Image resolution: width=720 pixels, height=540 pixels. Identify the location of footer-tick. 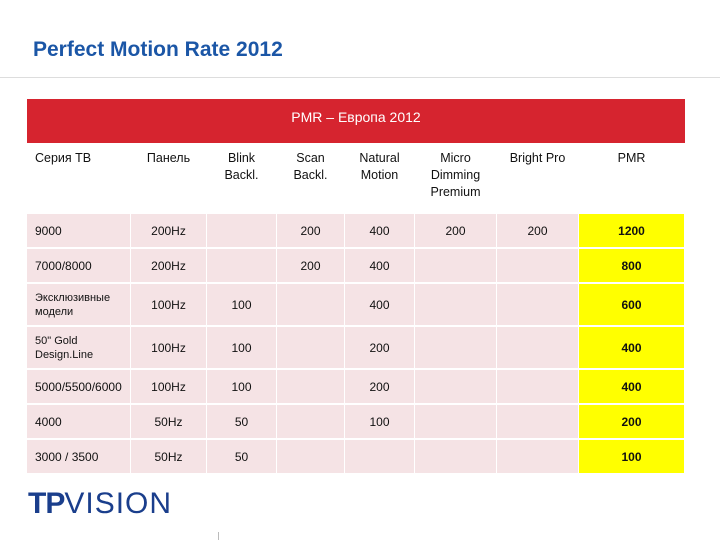
(218, 536).